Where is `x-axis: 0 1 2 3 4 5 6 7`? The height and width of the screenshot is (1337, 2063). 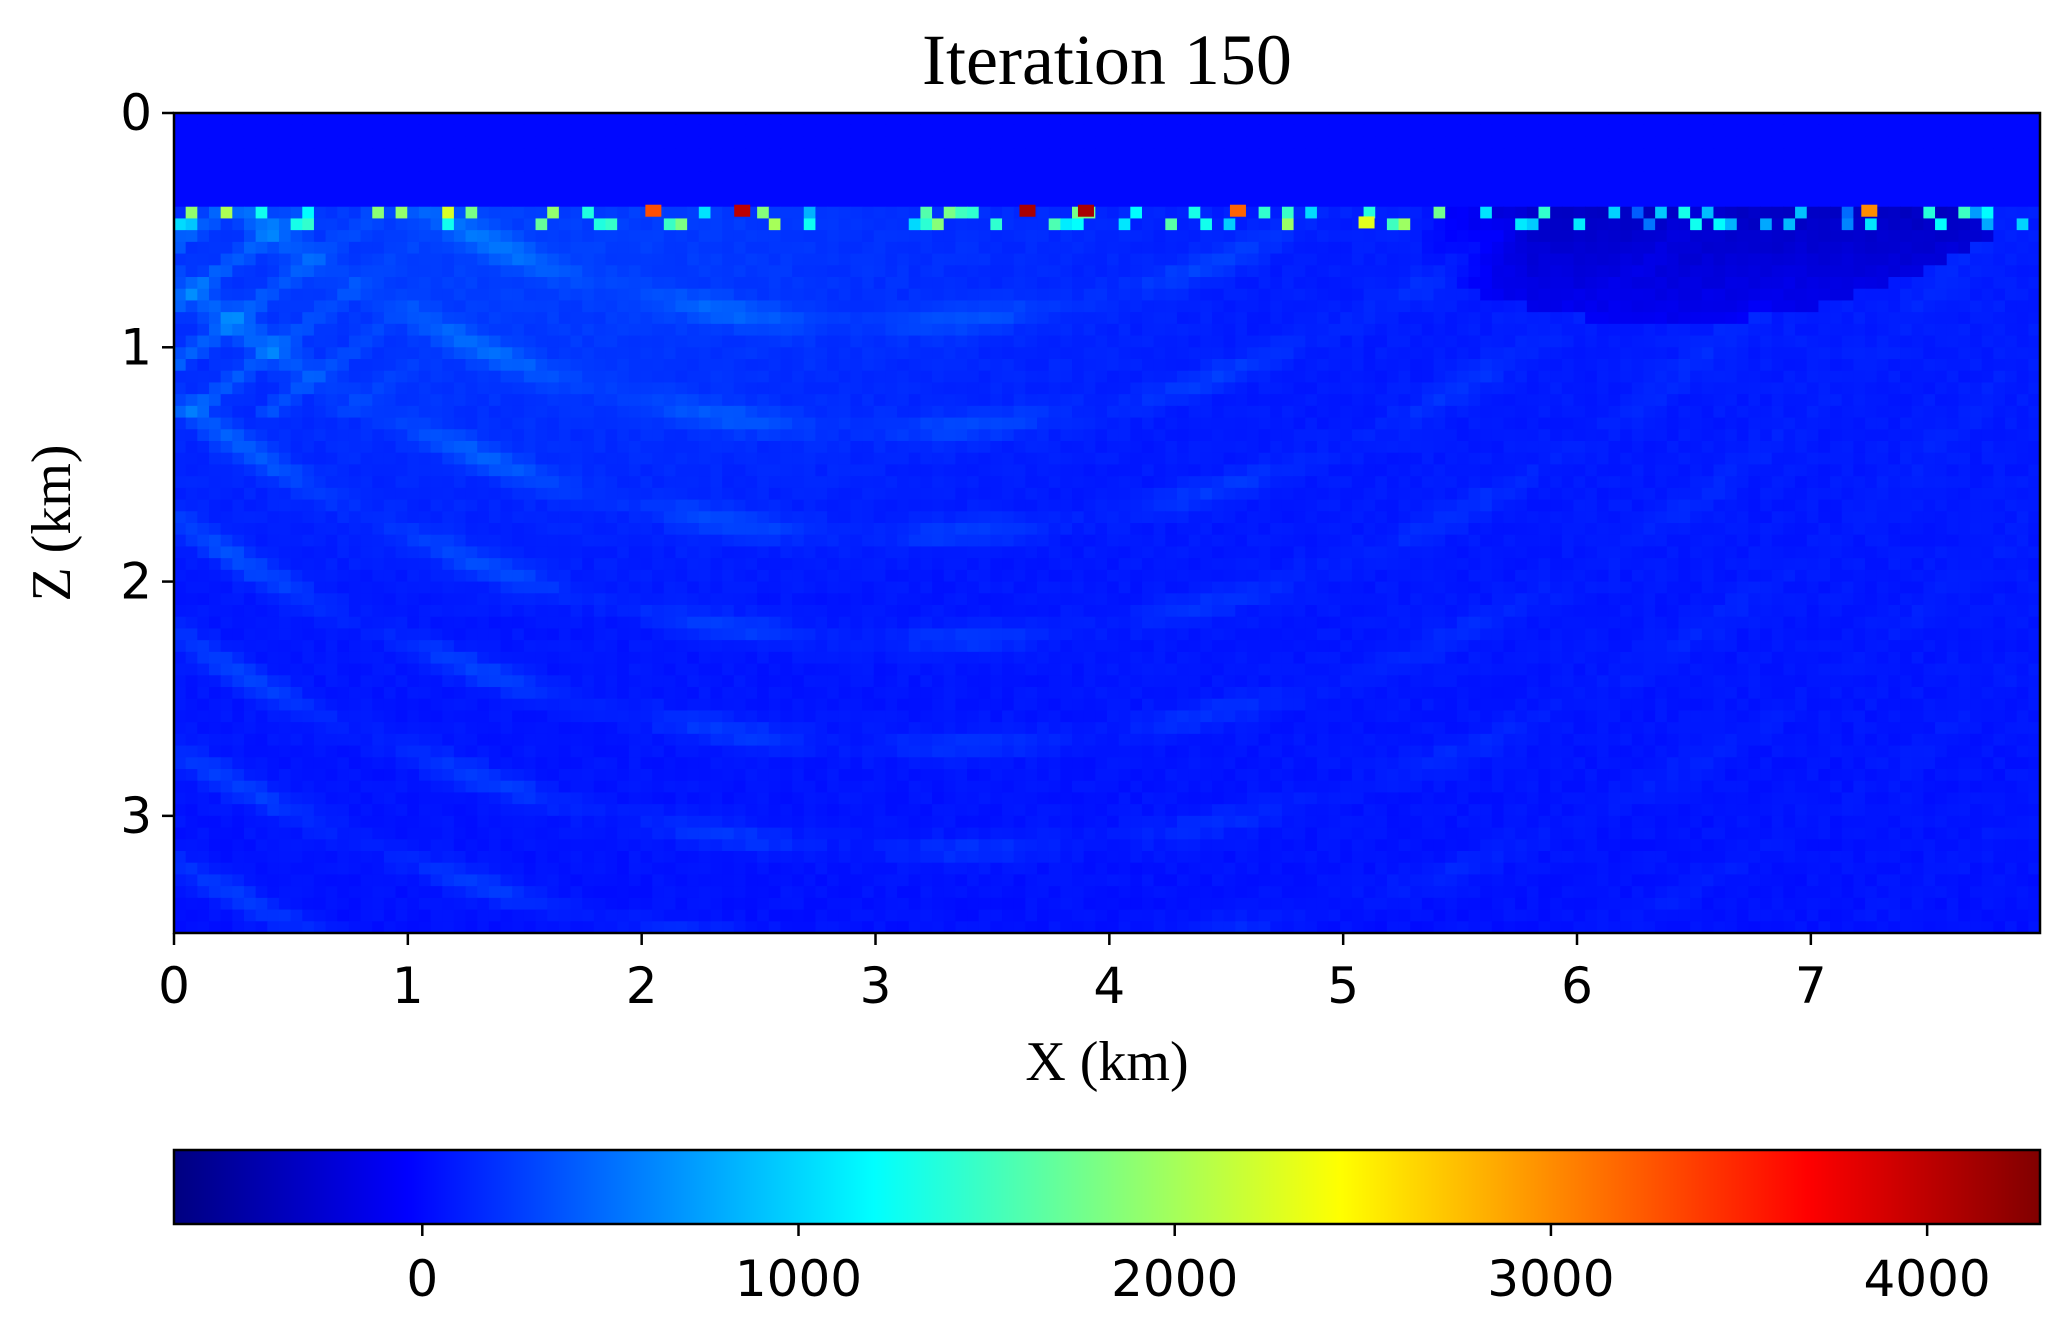 x-axis: 0 1 2 3 4 5 6 7 is located at coordinates (992, 974).